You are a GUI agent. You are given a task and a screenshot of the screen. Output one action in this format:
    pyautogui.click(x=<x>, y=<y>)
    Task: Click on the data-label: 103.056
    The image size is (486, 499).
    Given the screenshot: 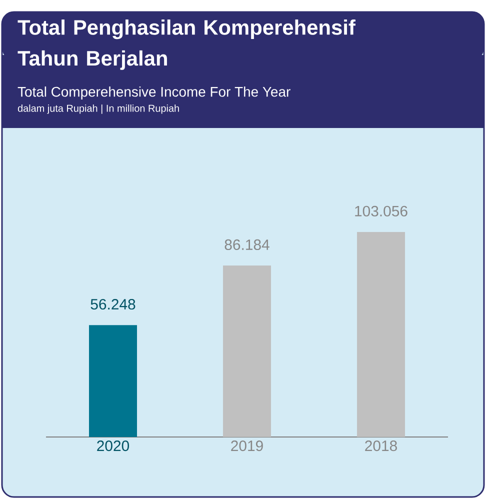 What is the action you would take?
    pyautogui.click(x=381, y=211)
    